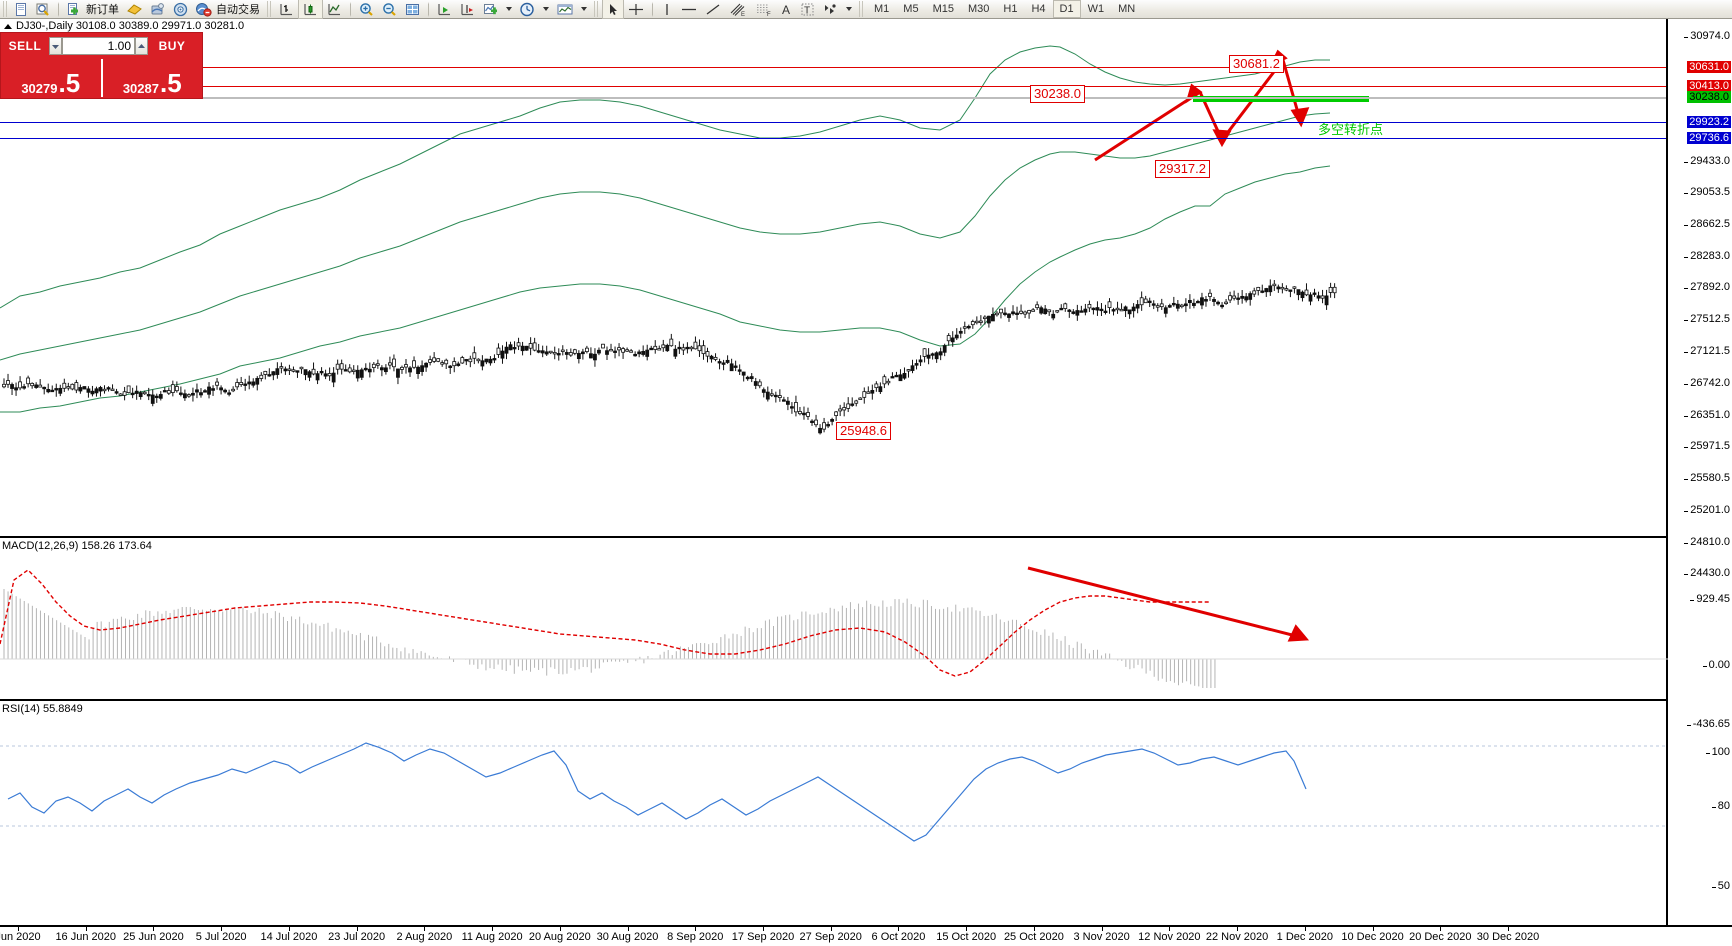 The image size is (1732, 946). I want to click on vertical-line-tool-icon, so click(667, 9).